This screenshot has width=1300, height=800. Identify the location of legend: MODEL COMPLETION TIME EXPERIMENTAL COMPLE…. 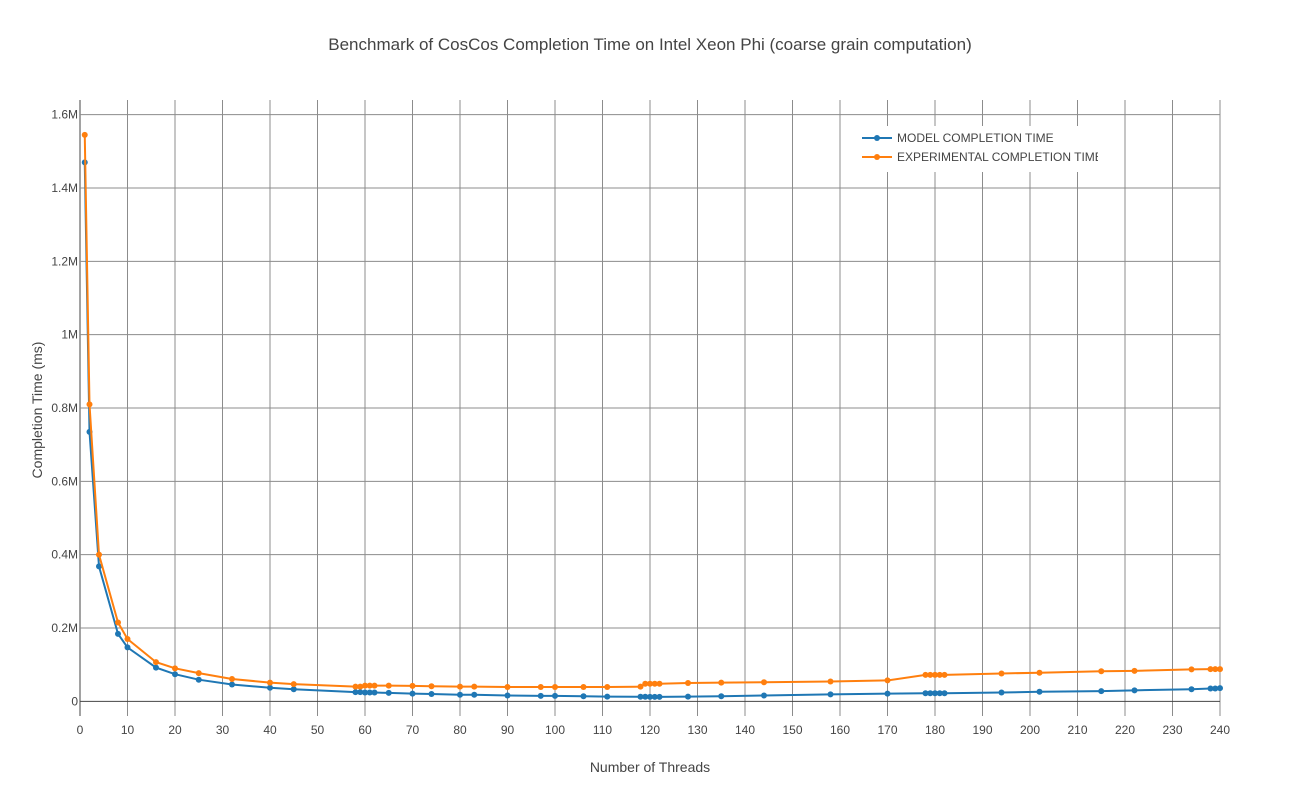
(977, 149).